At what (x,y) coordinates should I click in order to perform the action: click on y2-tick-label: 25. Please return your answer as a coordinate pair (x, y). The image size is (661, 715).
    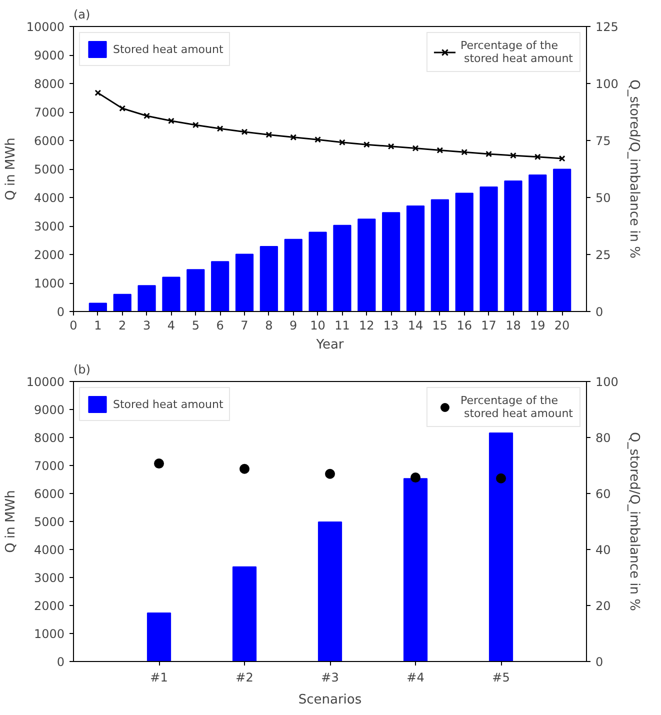
    Looking at the image, I should click on (603, 255).